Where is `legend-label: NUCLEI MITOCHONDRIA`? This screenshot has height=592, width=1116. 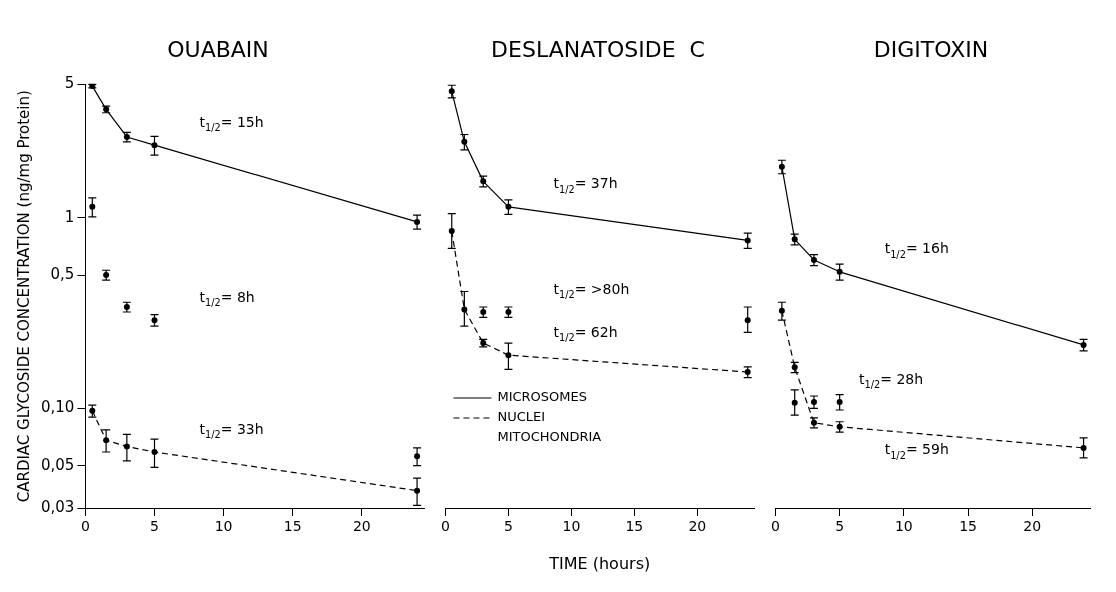 legend-label: NUCLEI MITOCHONDRIA is located at coordinates (549, 427).